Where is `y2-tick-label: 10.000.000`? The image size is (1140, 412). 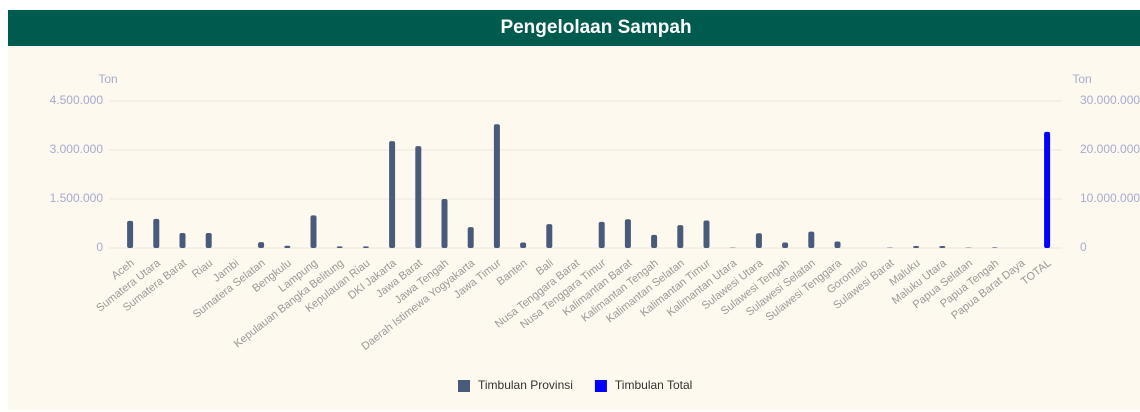 y2-tick-label: 10.000.000 is located at coordinates (1110, 198).